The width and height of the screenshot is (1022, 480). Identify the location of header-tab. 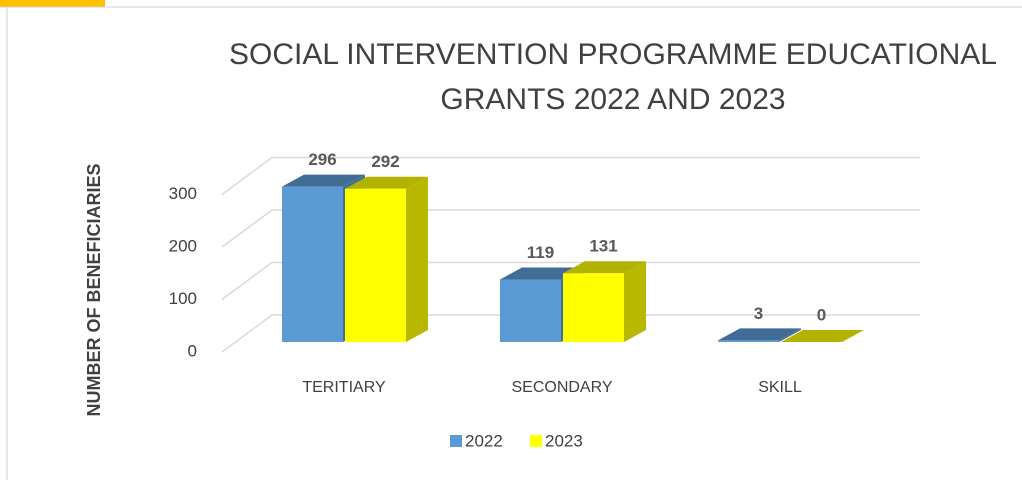
(52, 3).